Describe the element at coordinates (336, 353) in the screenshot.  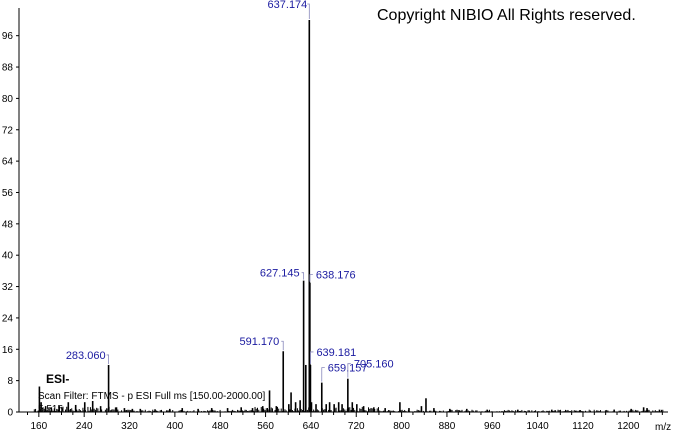
I see `peak-label: 639.181` at that location.